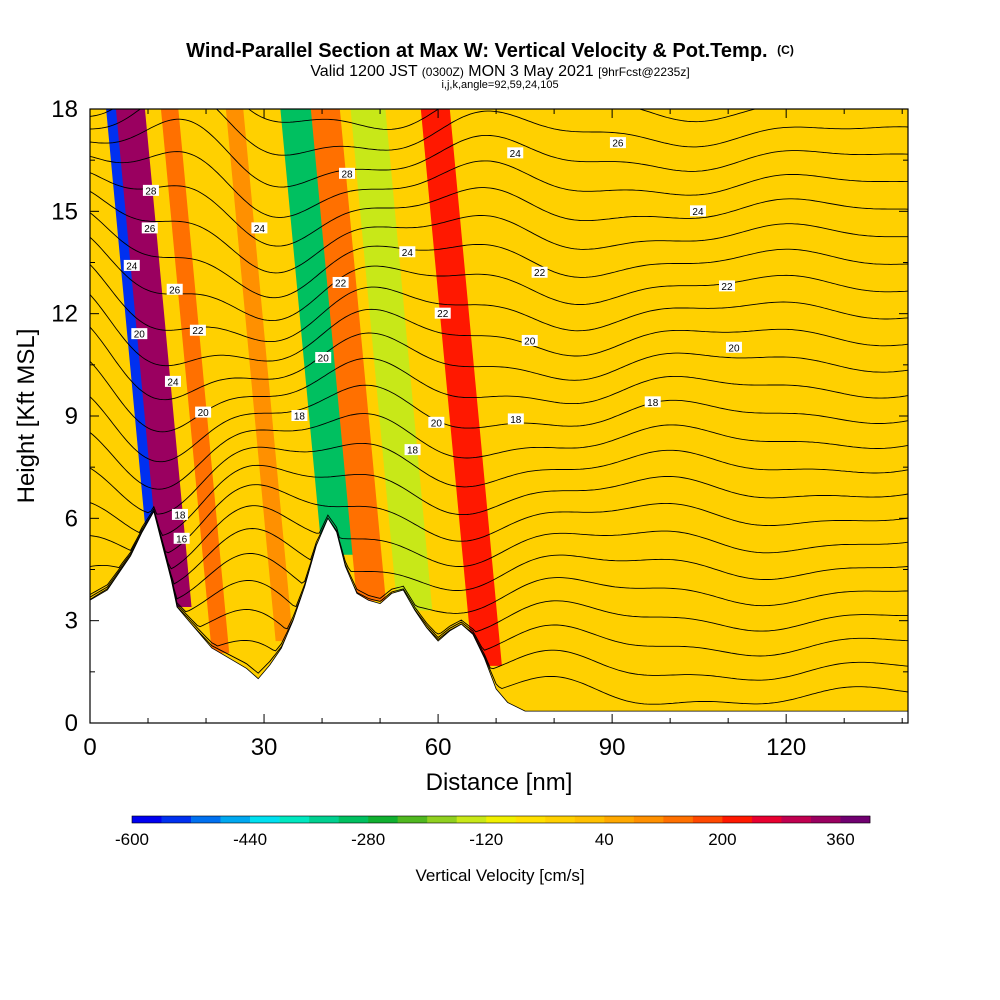  I want to click on x-tick-label: 90, so click(612, 747).